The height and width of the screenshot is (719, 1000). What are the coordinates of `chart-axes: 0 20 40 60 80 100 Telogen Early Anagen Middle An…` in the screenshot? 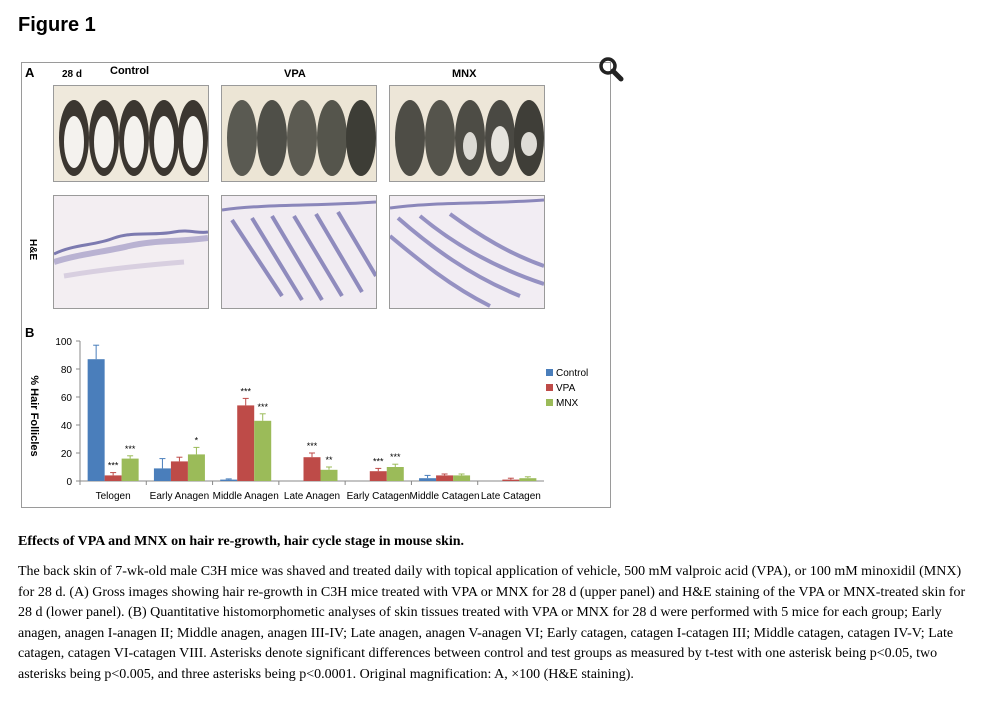 It's located at (299, 419).